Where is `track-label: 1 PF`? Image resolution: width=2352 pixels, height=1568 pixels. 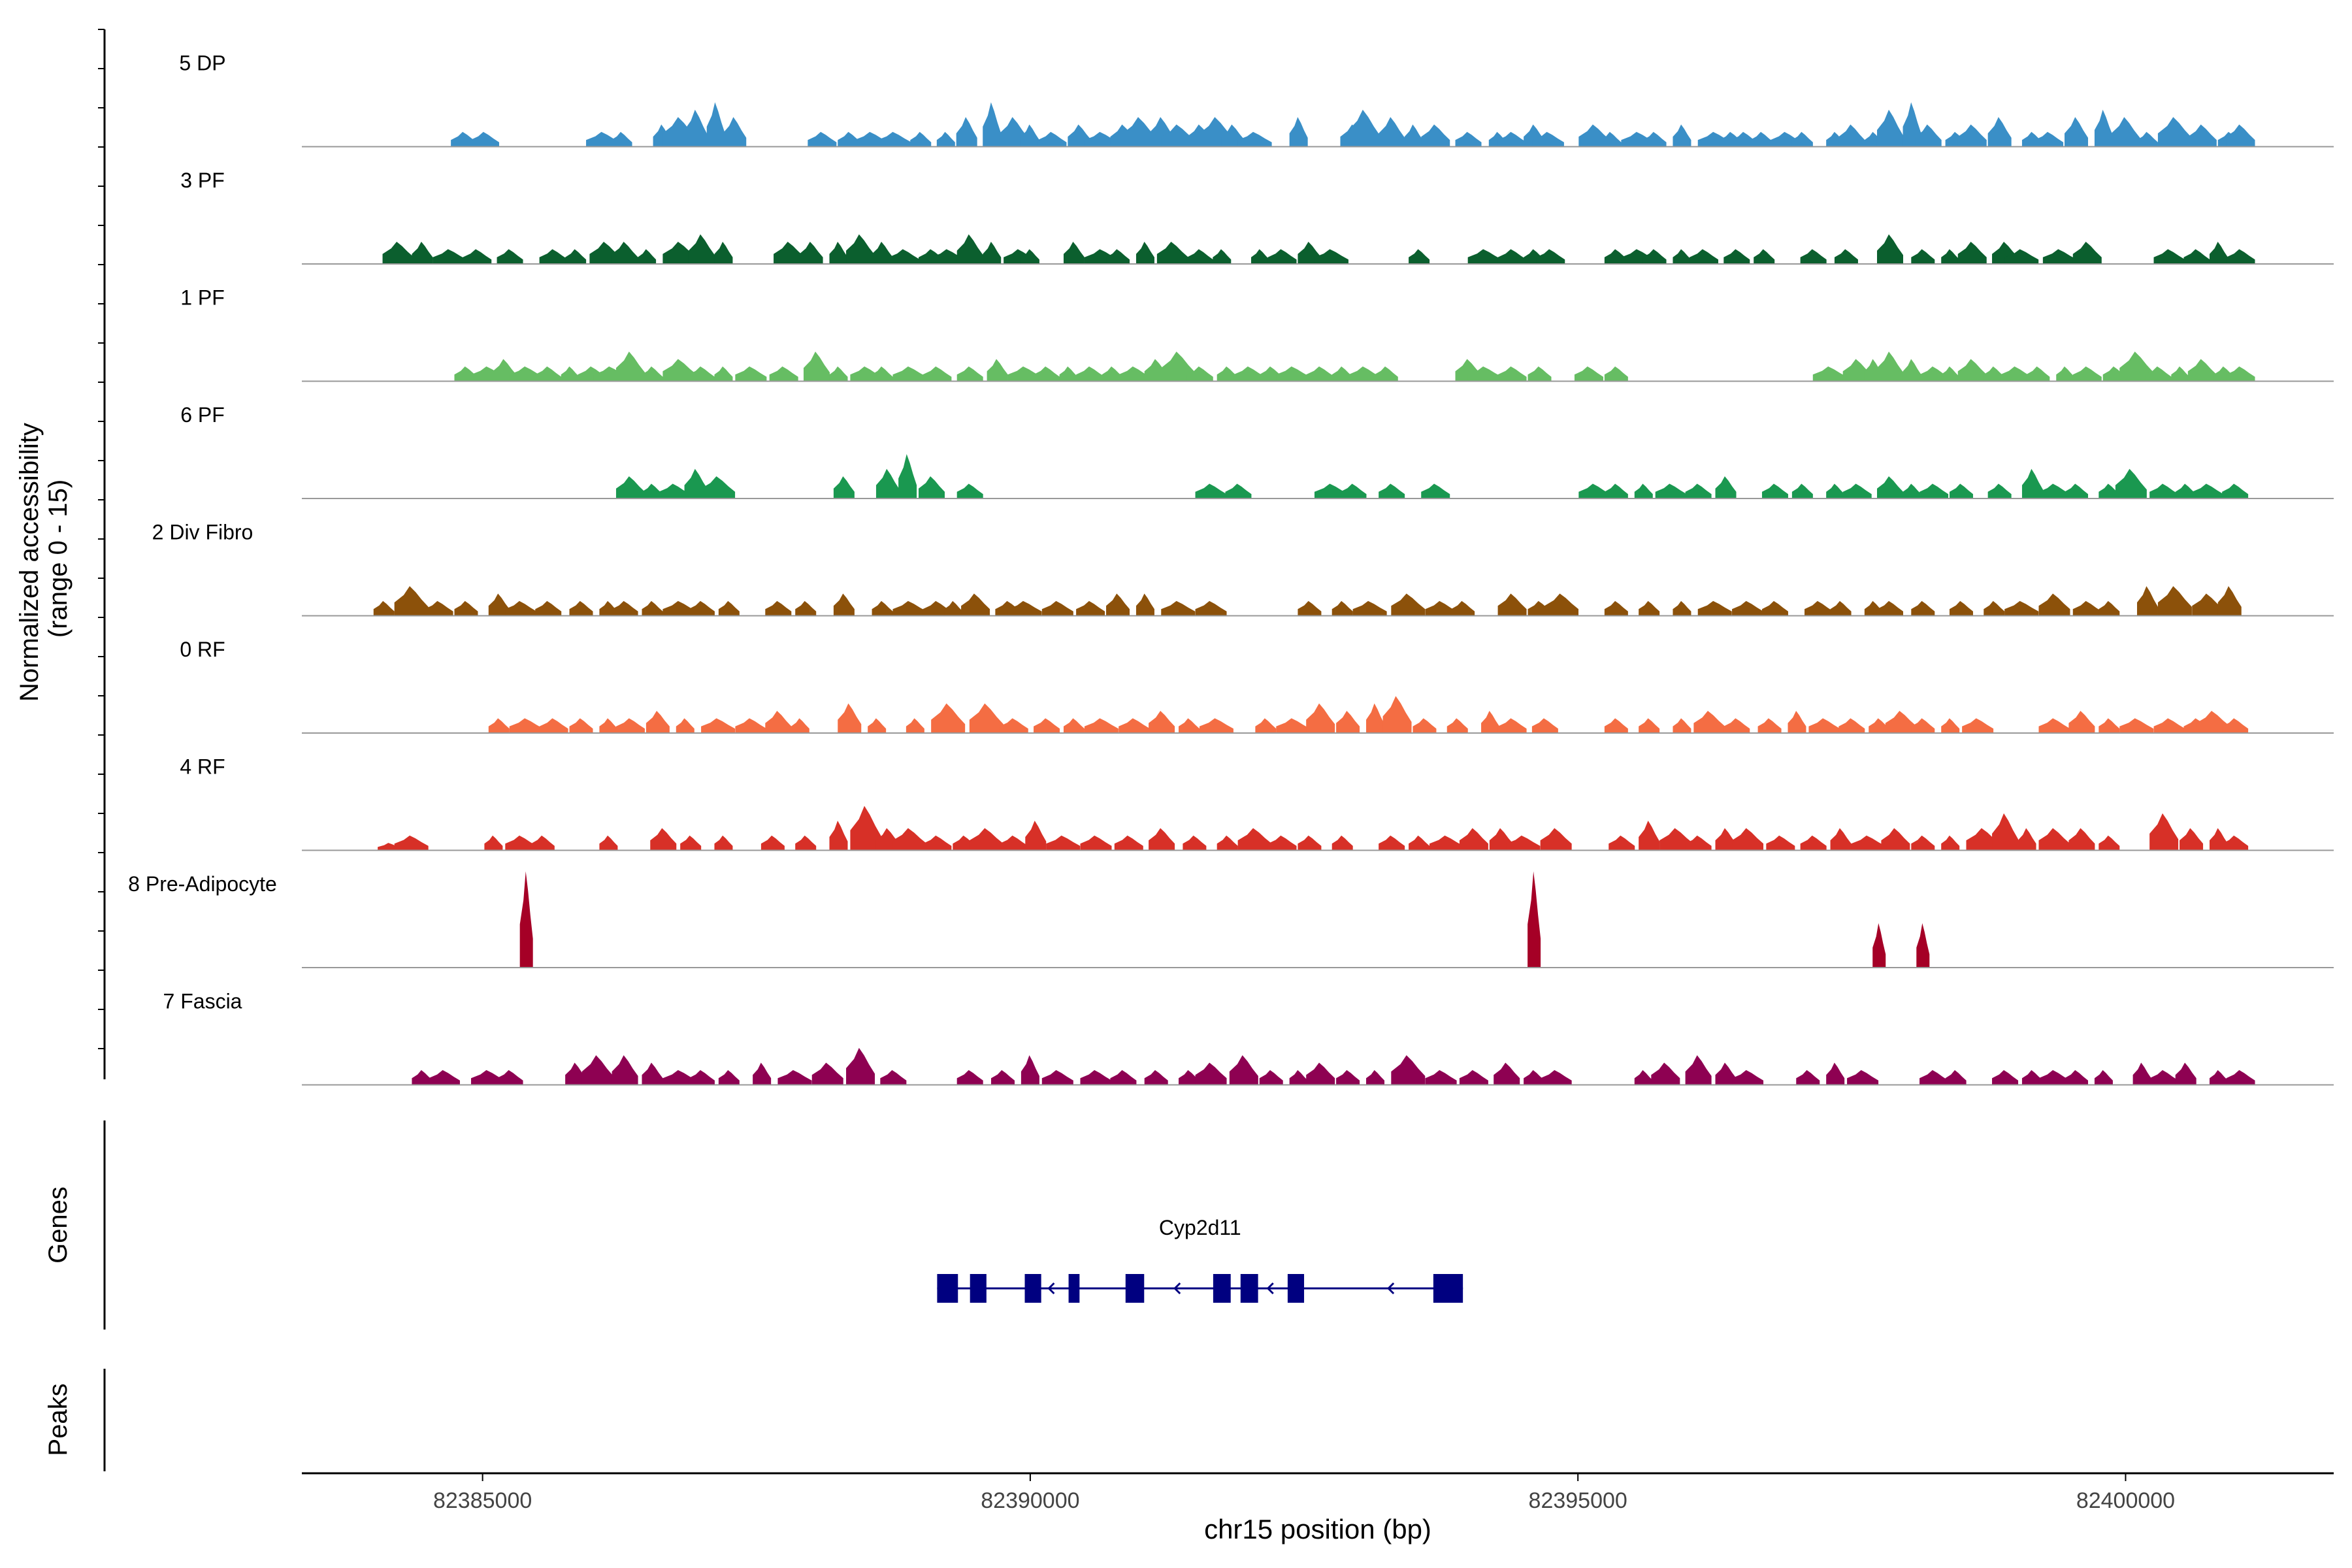 track-label: 1 PF is located at coordinates (202, 298).